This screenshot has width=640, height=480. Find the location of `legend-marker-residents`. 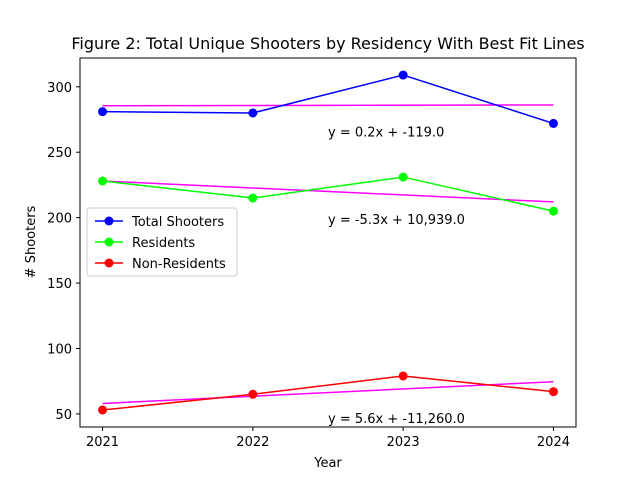

legend-marker-residents is located at coordinates (109, 242).